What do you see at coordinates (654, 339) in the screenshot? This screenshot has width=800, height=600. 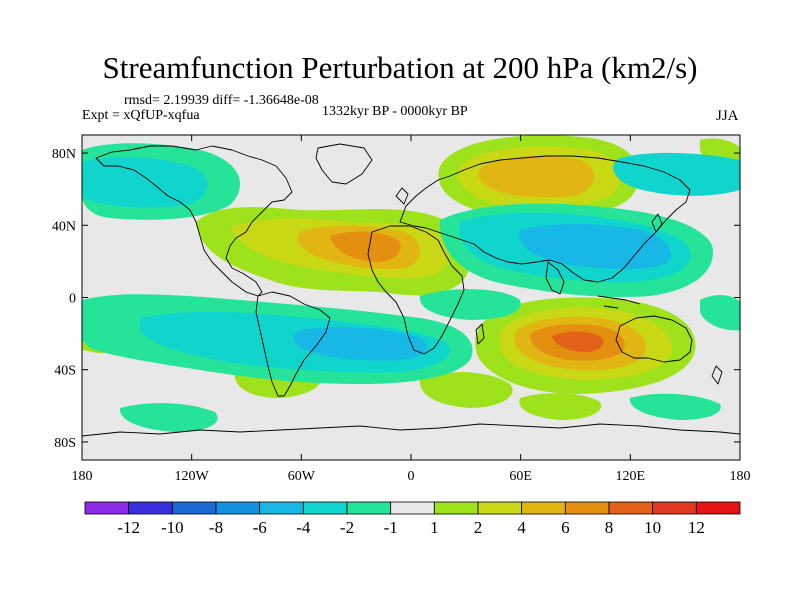 I see `australia-coast` at bounding box center [654, 339].